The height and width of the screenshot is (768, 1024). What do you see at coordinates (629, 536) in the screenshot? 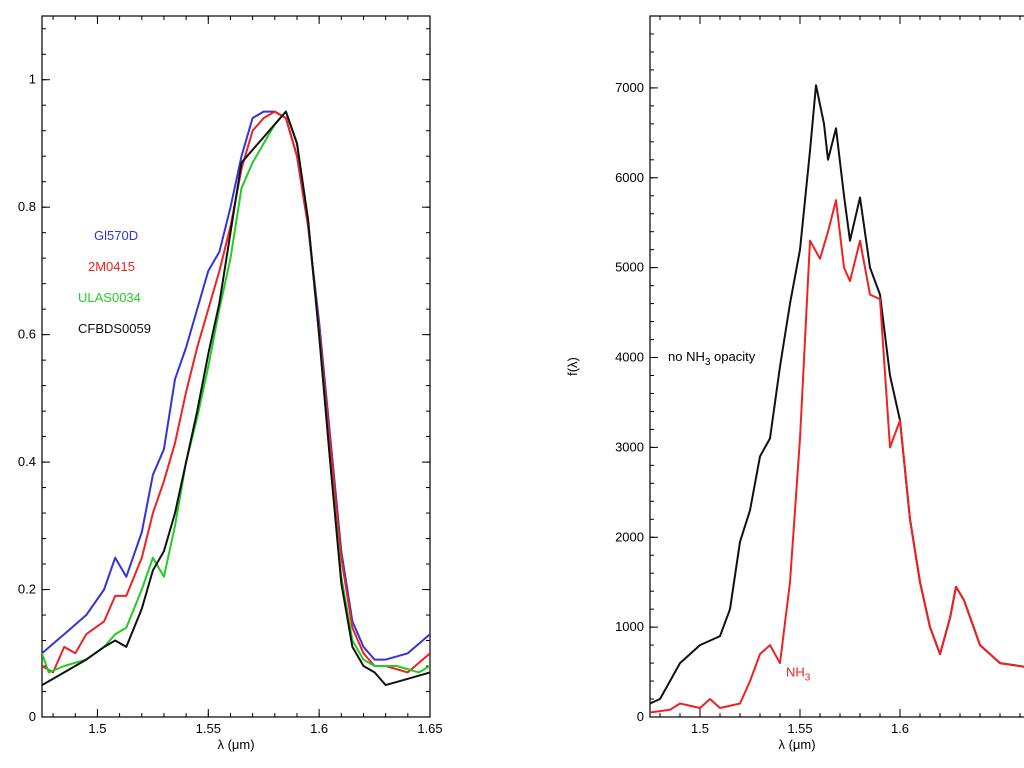
I see `y-tick-label: 2000` at bounding box center [629, 536].